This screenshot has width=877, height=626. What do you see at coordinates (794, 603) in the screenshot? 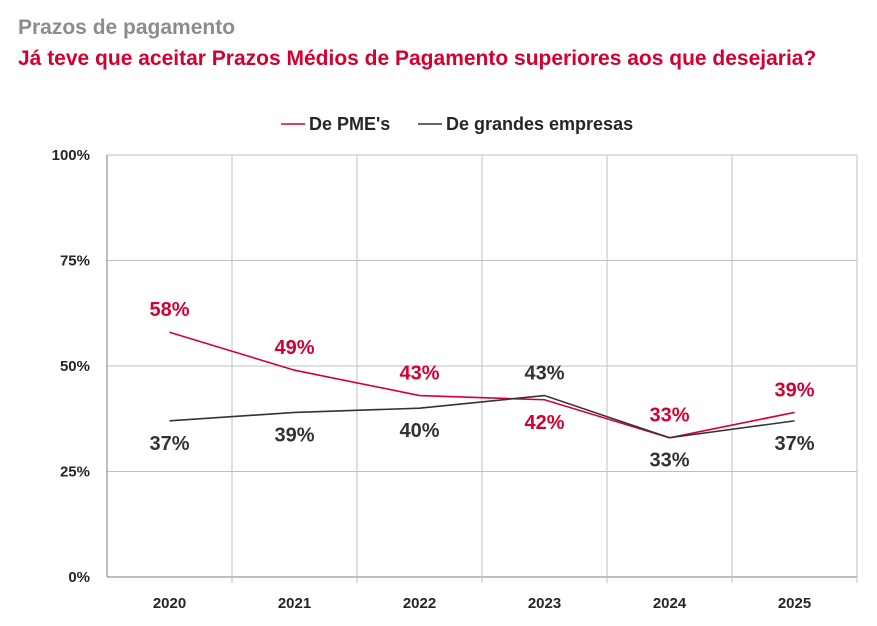
I see `x-tick-label: 2025` at bounding box center [794, 603].